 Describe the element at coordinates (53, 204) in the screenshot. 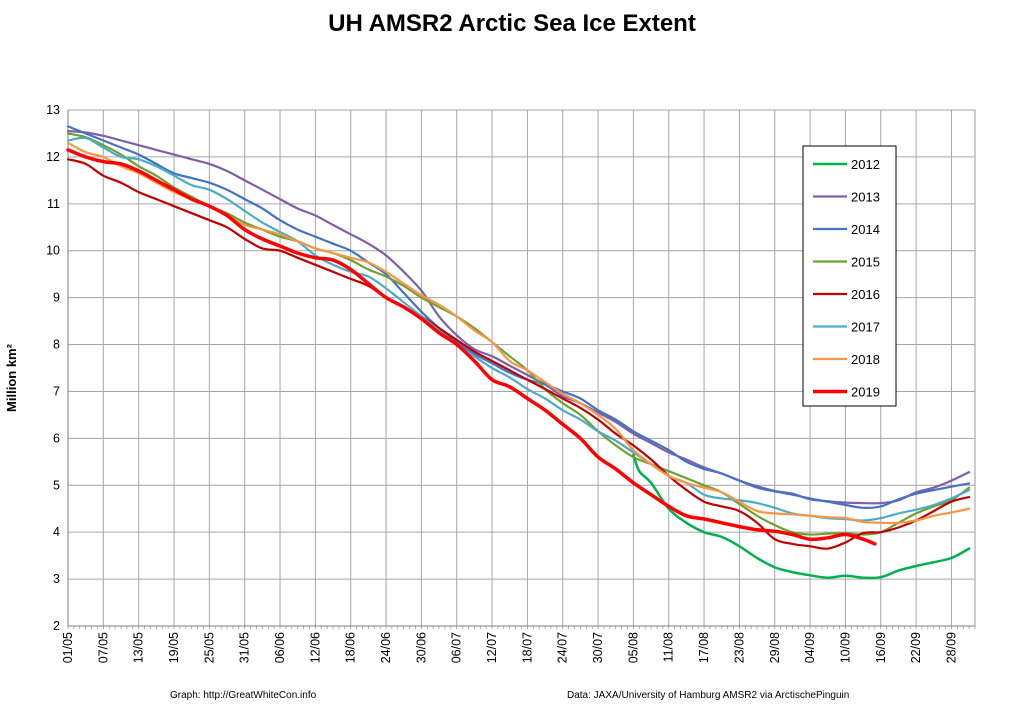

I see `y-tick-label: 11` at that location.